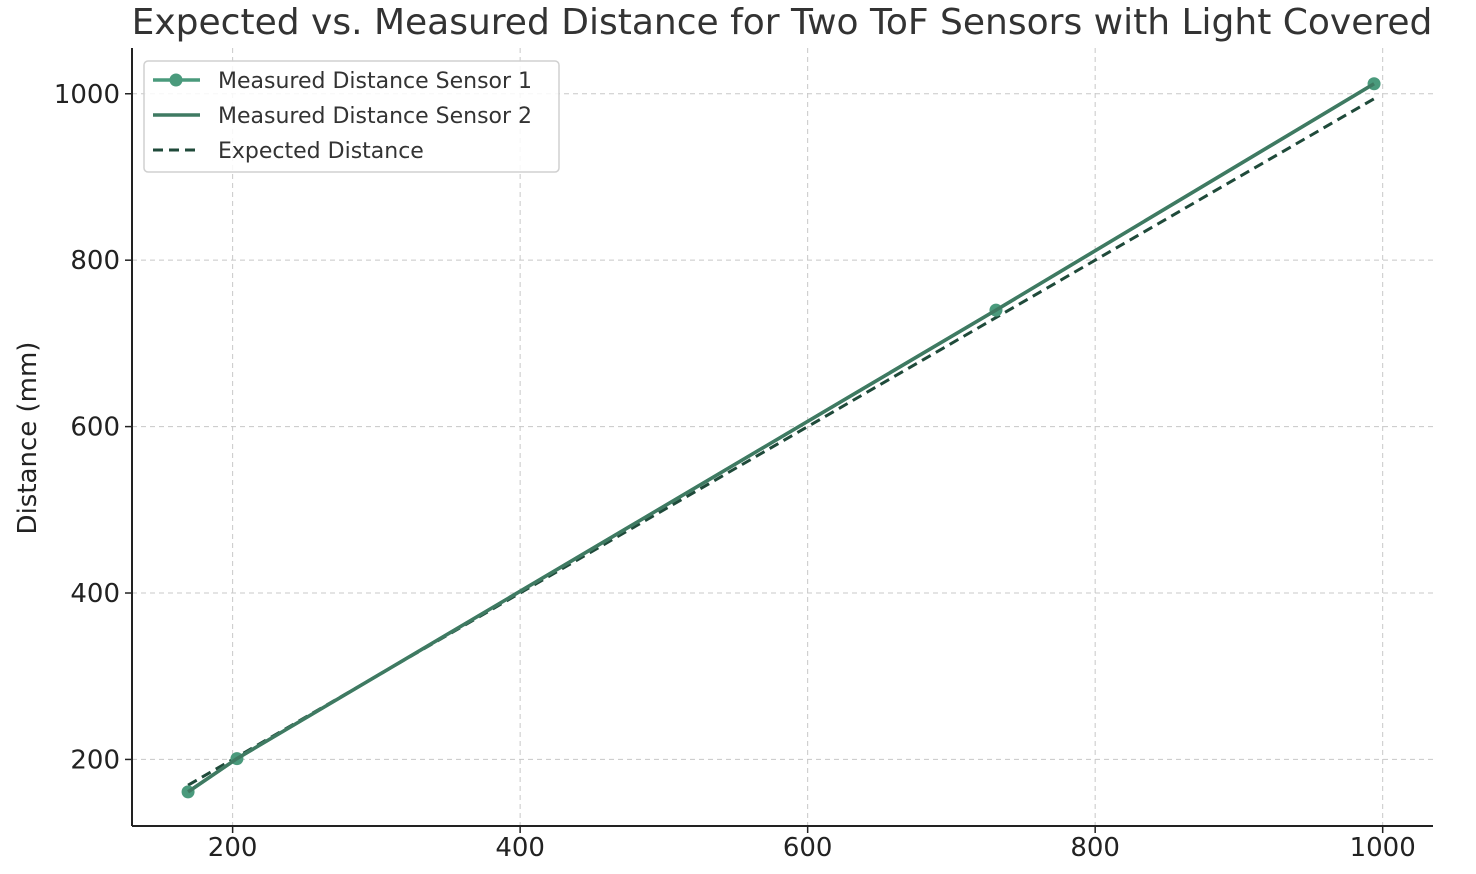 This screenshot has width=1476, height=874. I want to click on y-tick-label: 600, so click(95, 428).